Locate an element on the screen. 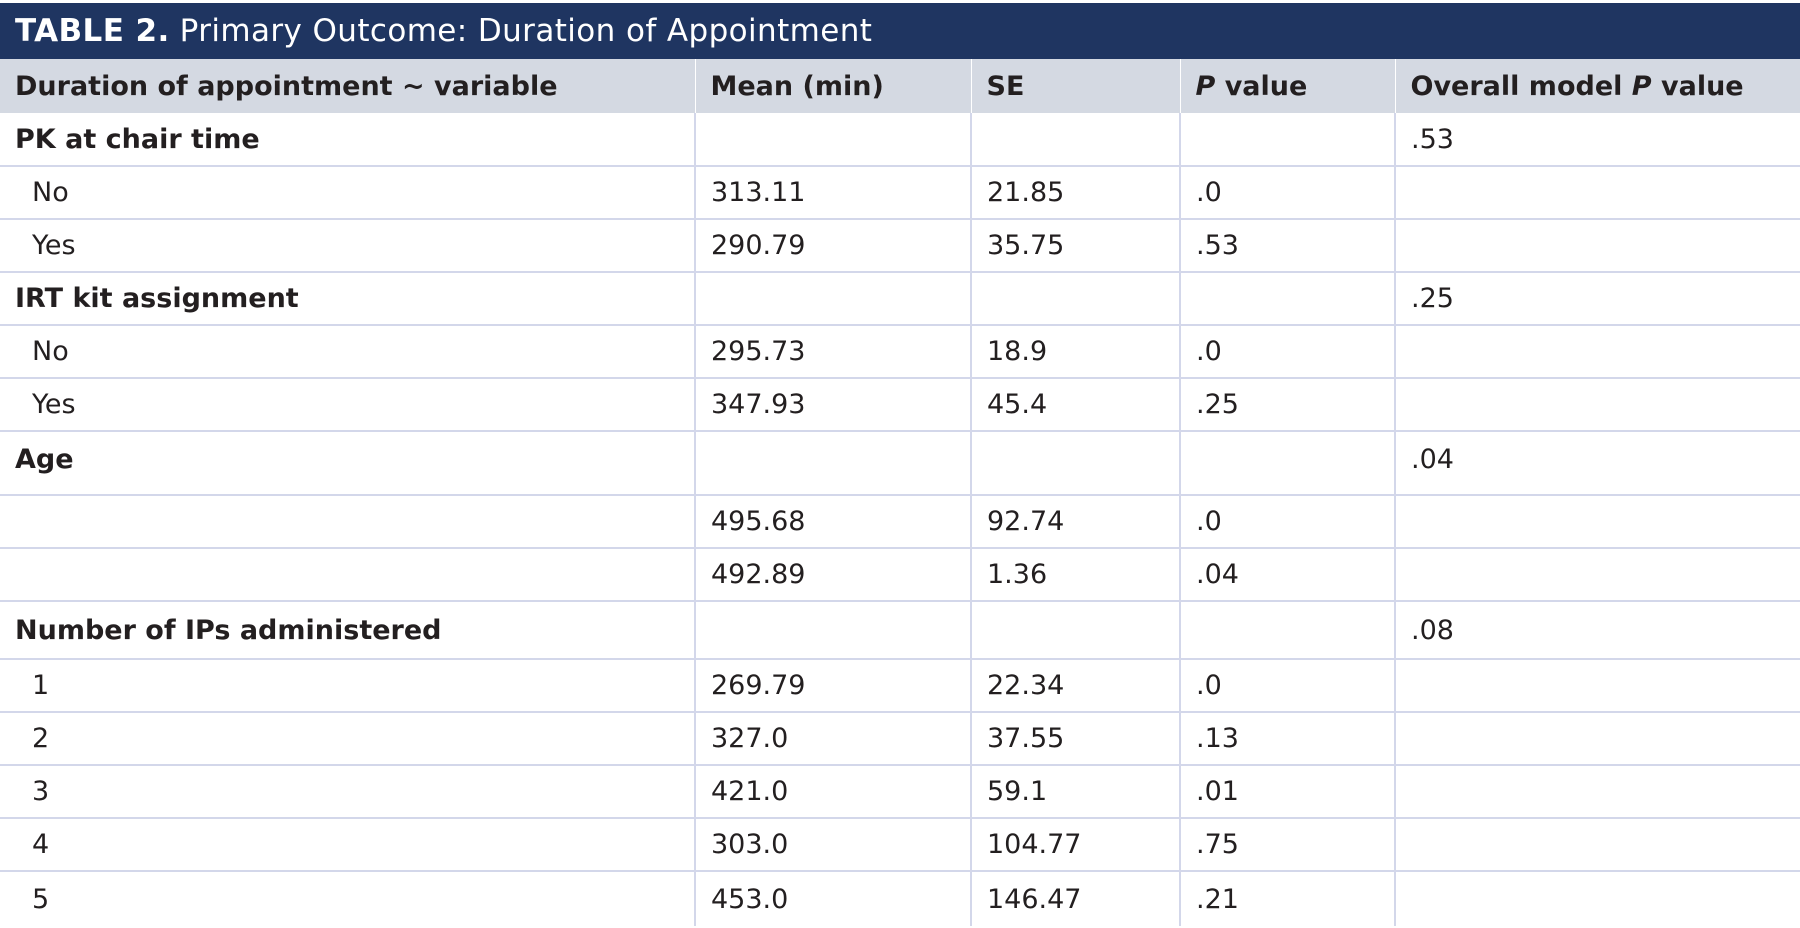  cell-se: 1.36 is located at coordinates (1075, 575).